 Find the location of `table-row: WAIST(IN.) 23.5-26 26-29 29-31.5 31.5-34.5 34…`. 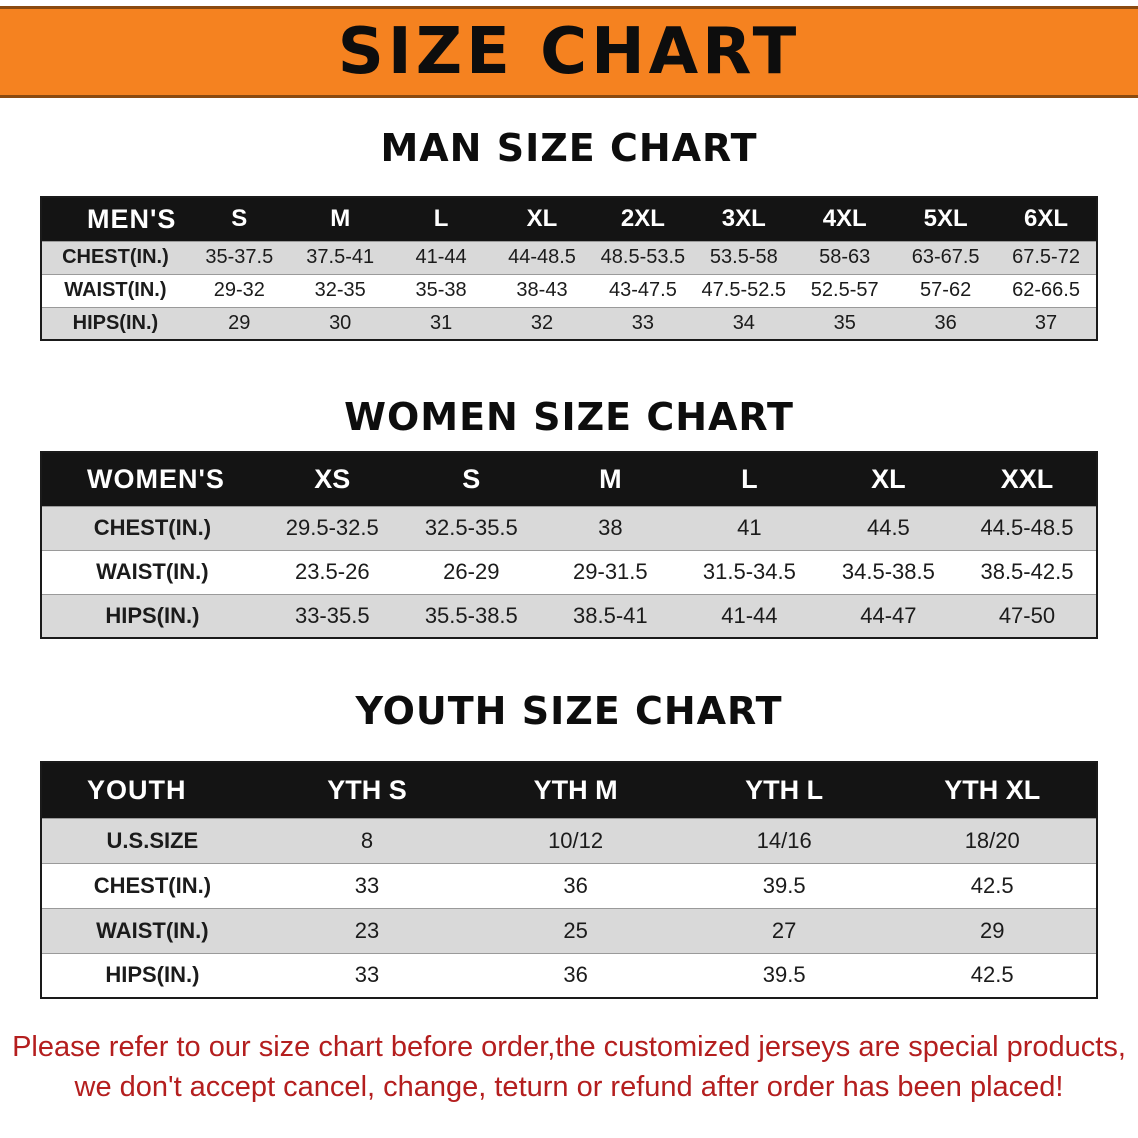

table-row: WAIST(IN.) 23.5-26 26-29 29-31.5 31.5-34.5 34… is located at coordinates (569, 571).